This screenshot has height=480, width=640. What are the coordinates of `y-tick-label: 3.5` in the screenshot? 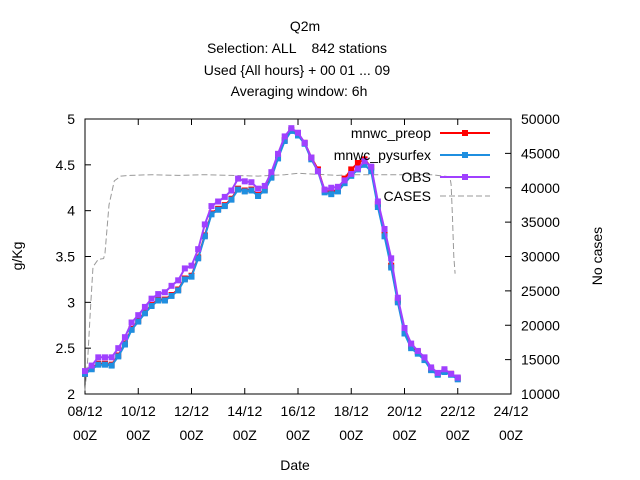 It's located at (66, 257).